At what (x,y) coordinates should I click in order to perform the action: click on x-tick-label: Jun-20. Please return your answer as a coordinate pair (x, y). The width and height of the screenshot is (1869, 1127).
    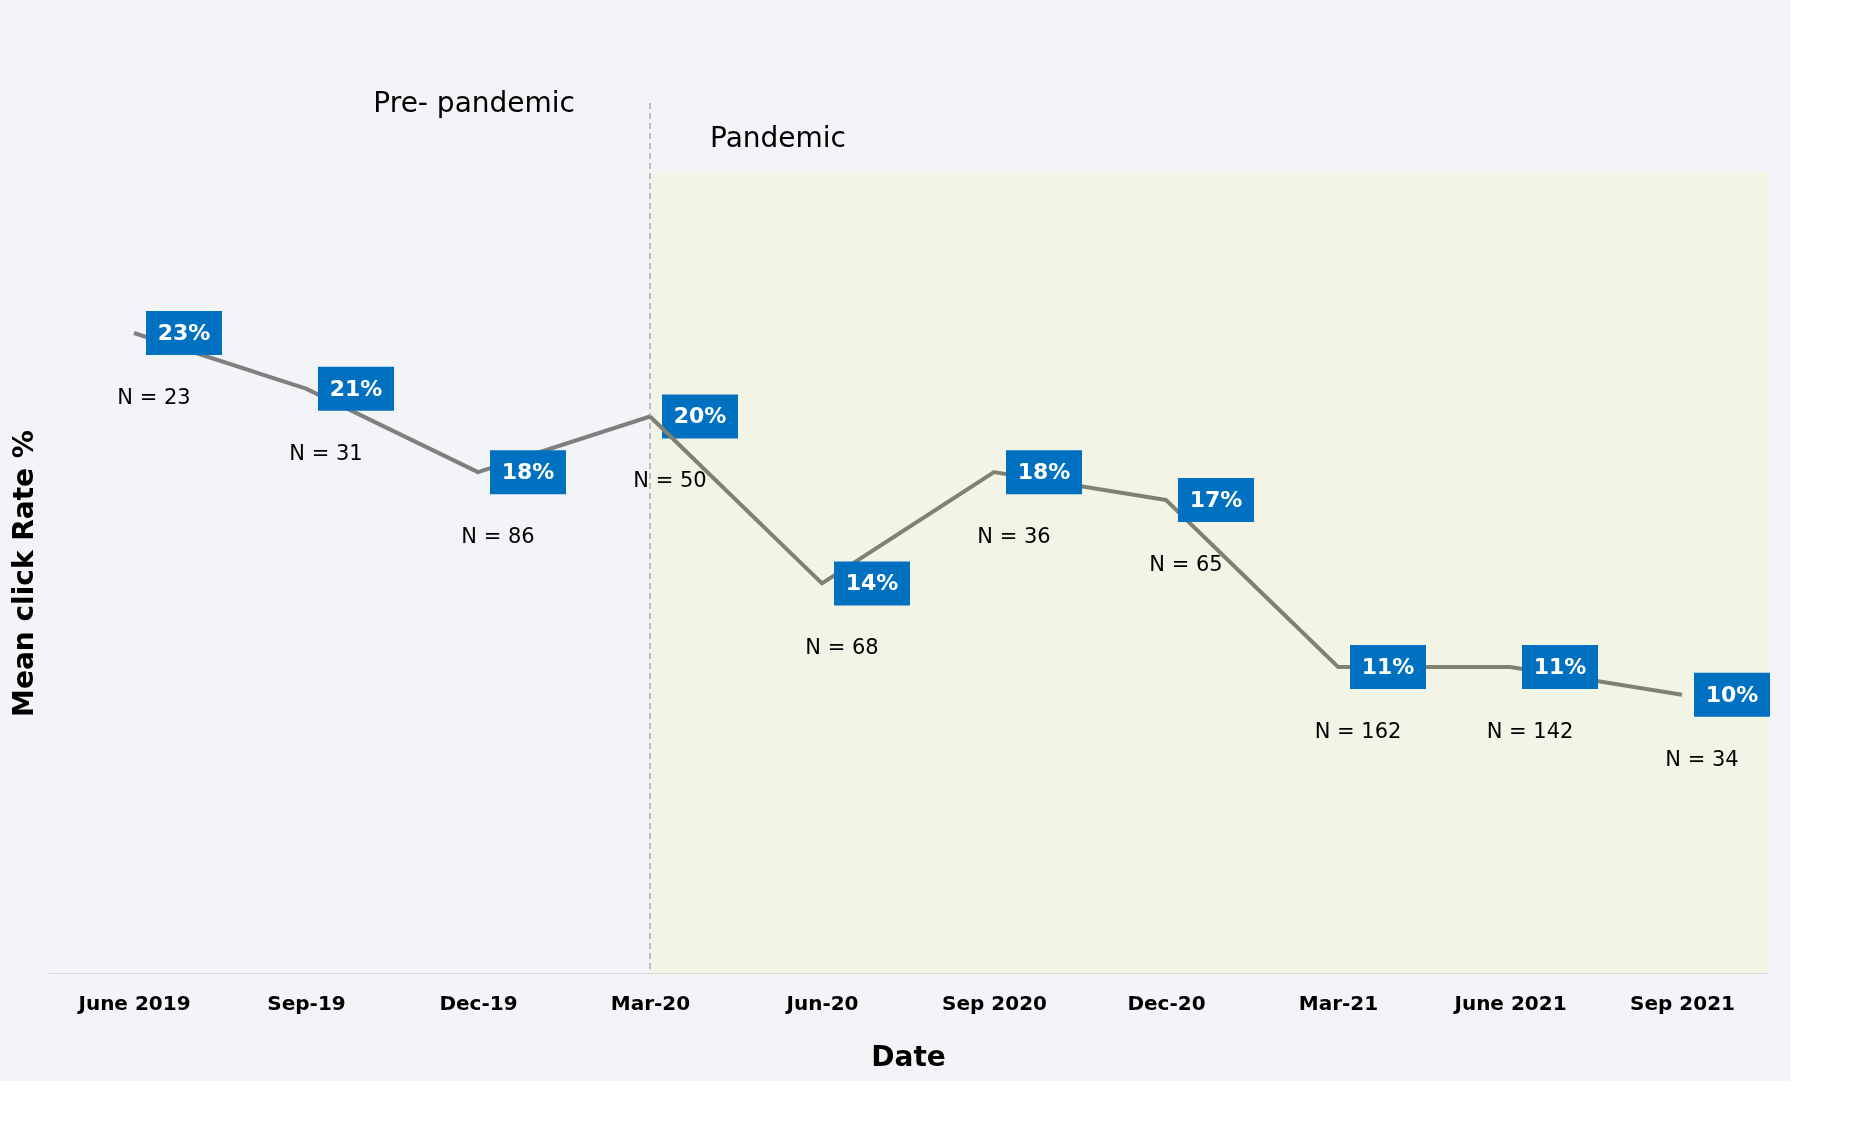
    Looking at the image, I should click on (821, 1002).